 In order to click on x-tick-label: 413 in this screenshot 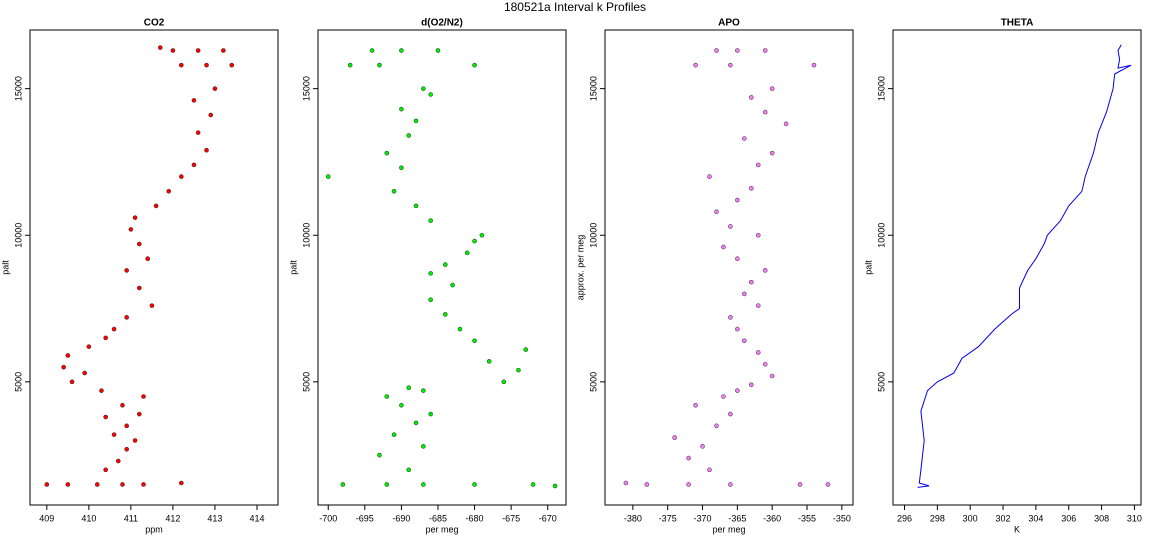, I will do `click(214, 518)`.